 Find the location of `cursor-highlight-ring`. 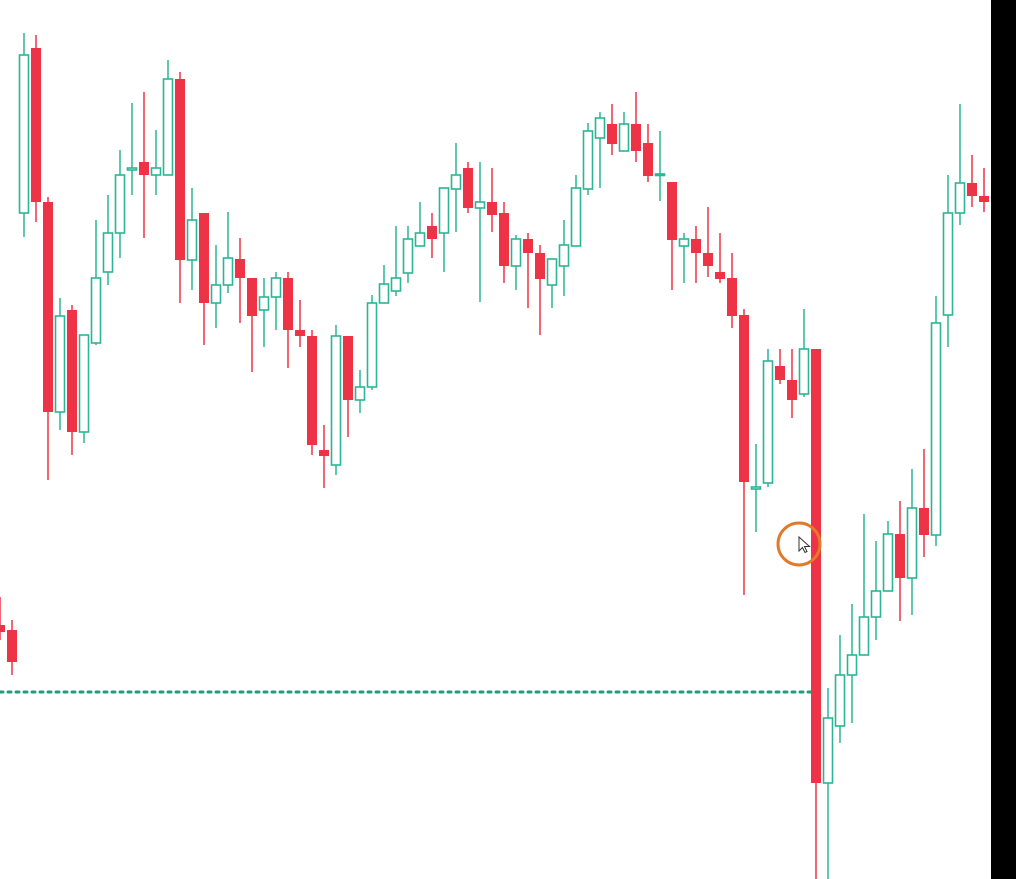

cursor-highlight-ring is located at coordinates (799, 544).